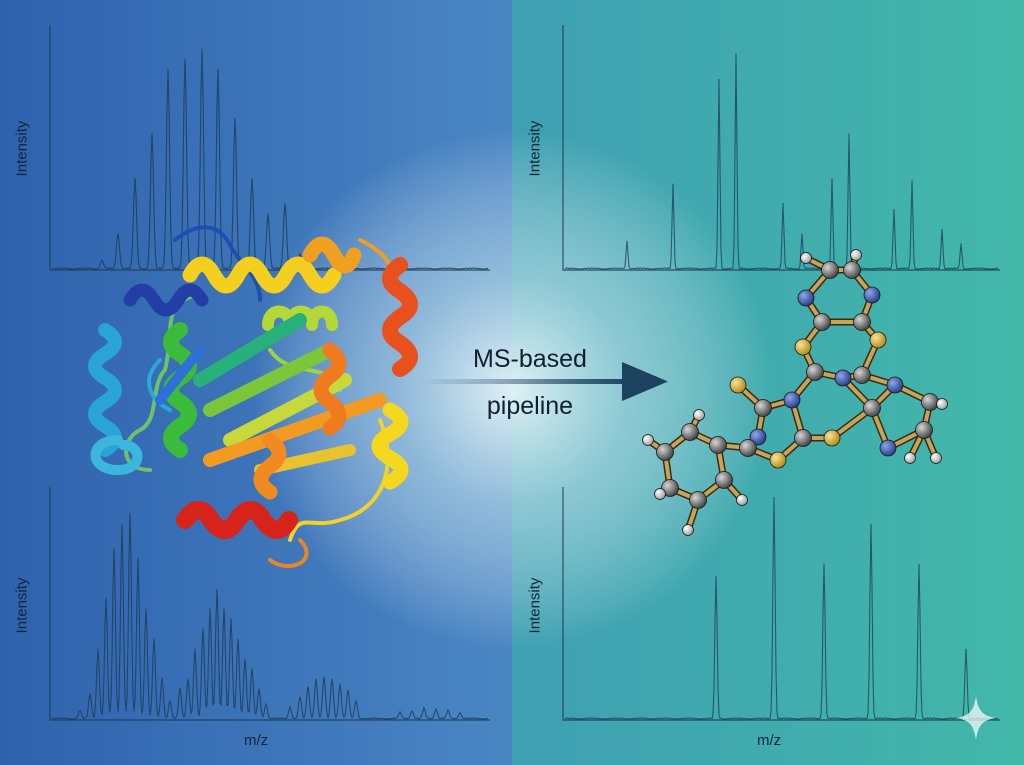  Describe the element at coordinates (253, 397) in the screenshot. I see `protein-structure-icon` at that location.